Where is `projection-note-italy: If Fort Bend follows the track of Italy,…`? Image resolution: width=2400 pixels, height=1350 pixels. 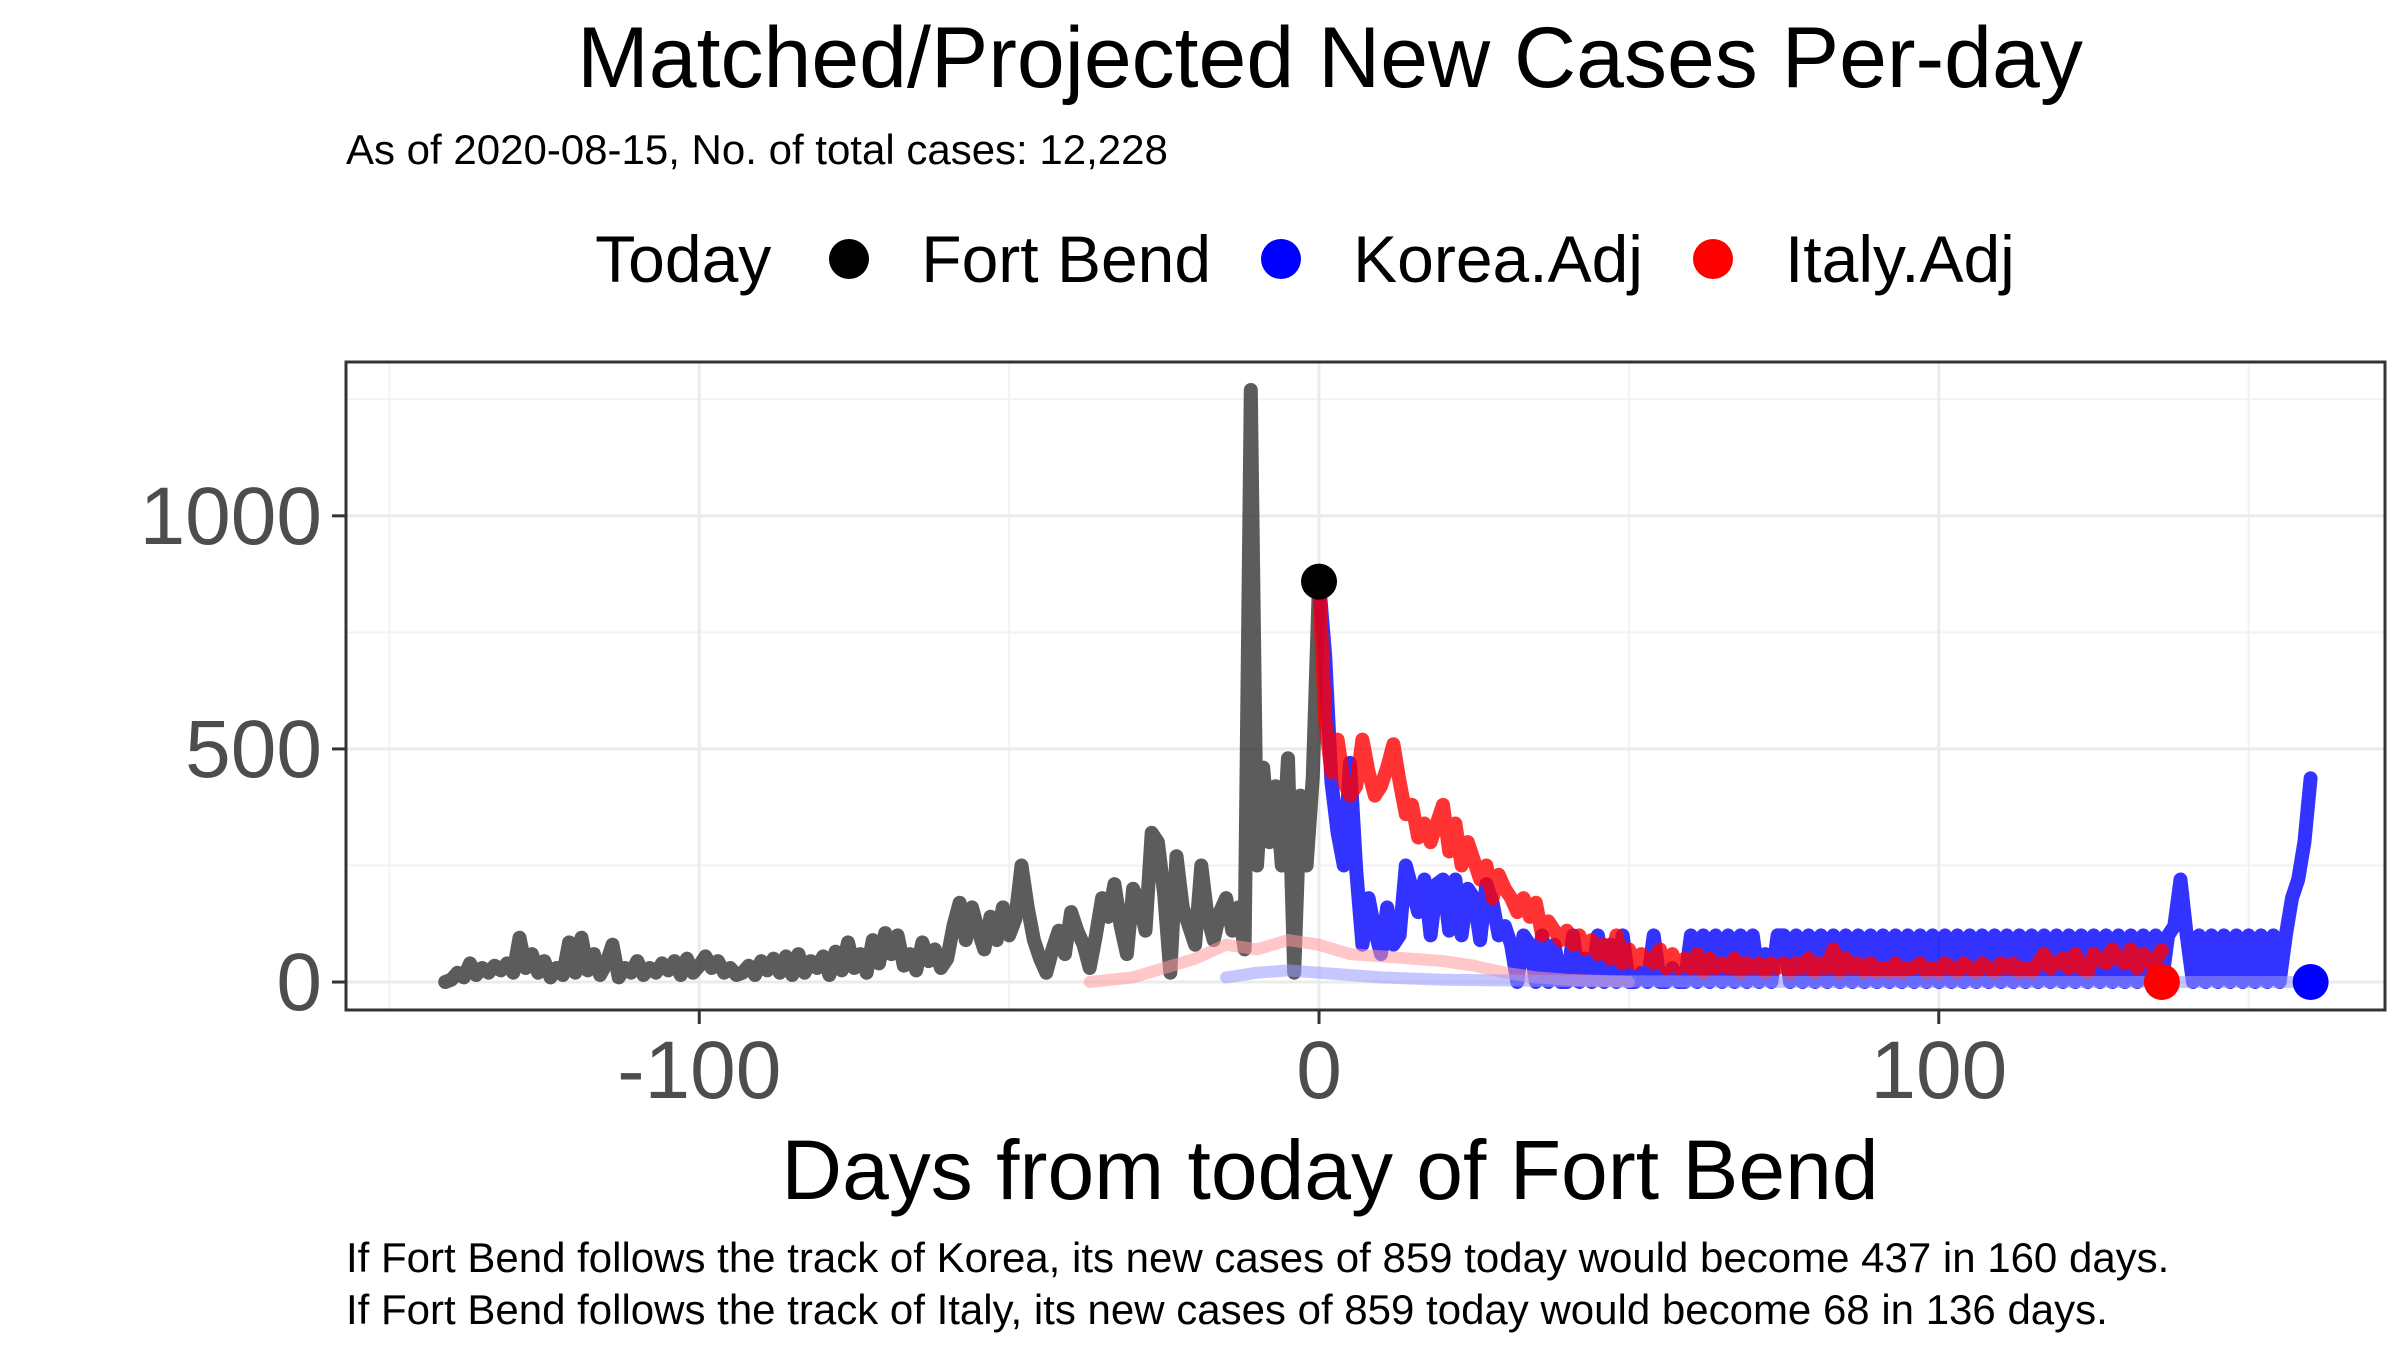 projection-note-italy: If Fort Bend follows the track of Italy,… is located at coordinates (1227, 1309).